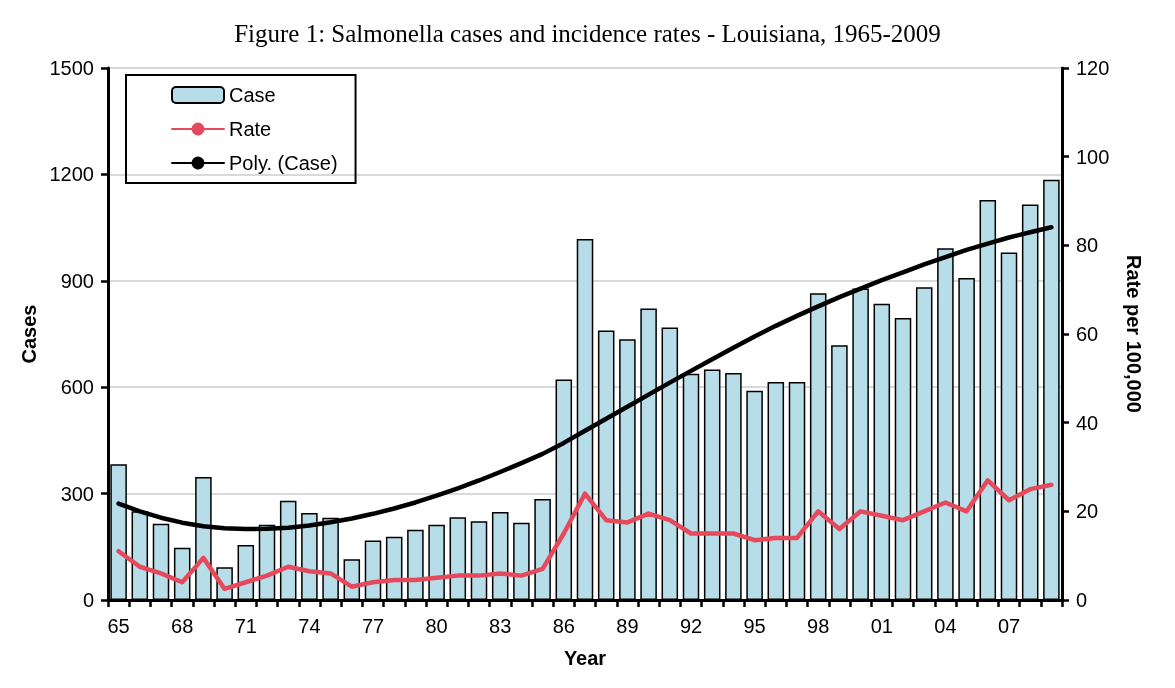 This screenshot has width=1175, height=688. Describe the element at coordinates (587, 33) in the screenshot. I see `chart-title: Figure 1: Salmonella cases and incidence rates - Louisiana, 1965-2009` at that location.